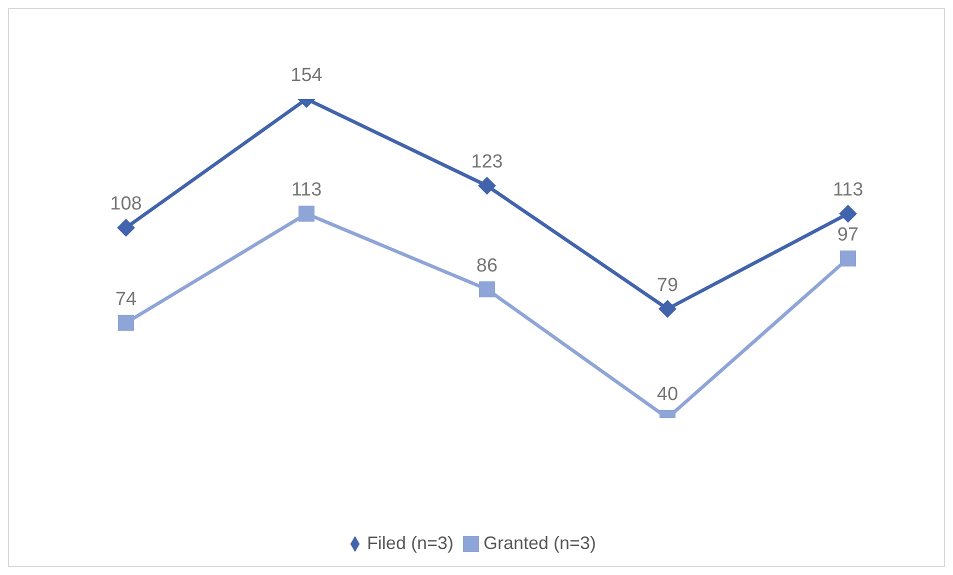  What do you see at coordinates (848, 235) in the screenshot?
I see `data-label: 97` at bounding box center [848, 235].